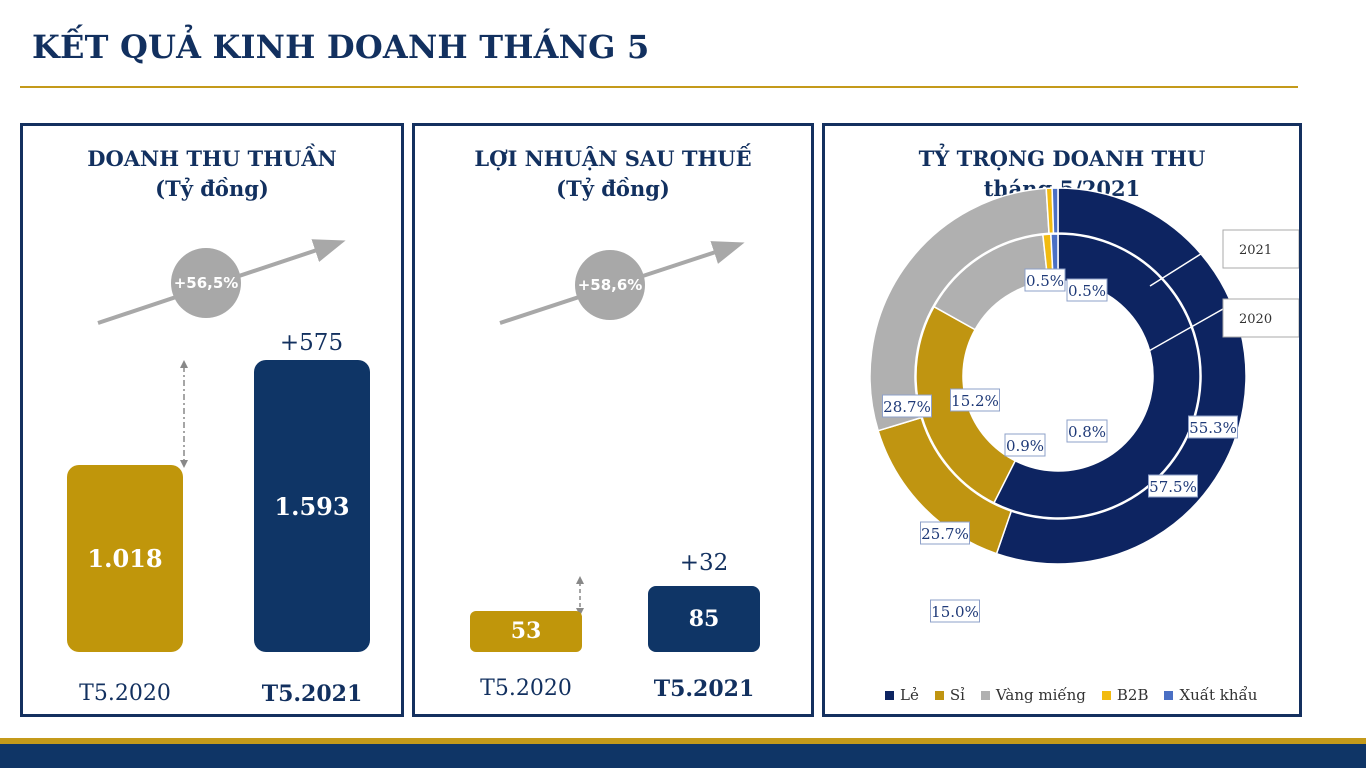 The width and height of the screenshot is (1366, 768). I want to click on donut-label-text: 15.2%, so click(975, 401).